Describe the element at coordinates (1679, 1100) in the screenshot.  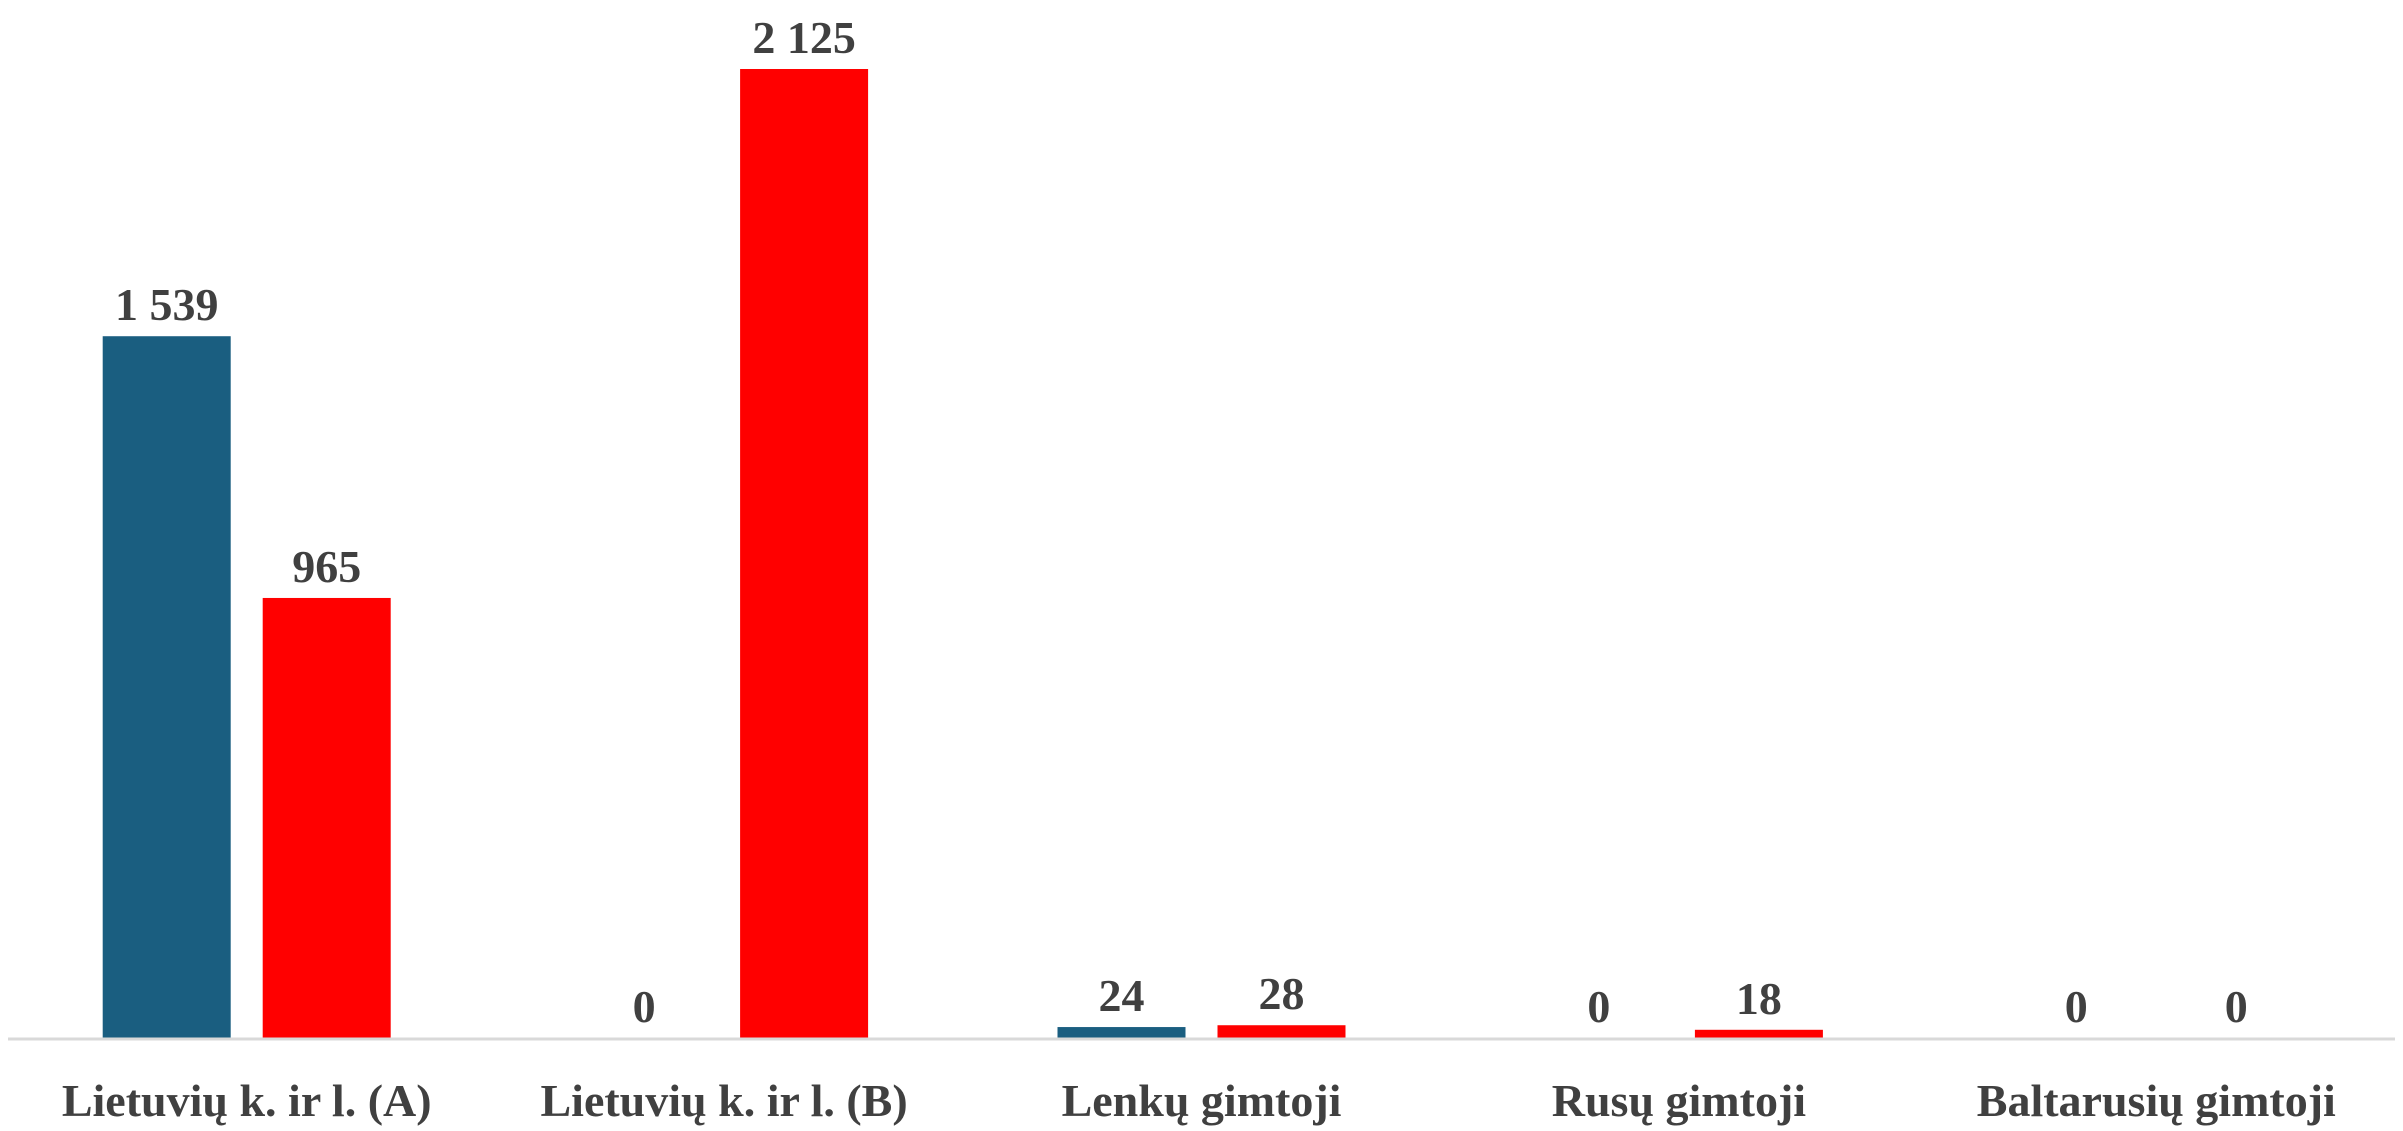
I see `category-label: Rusų gimtoji` at that location.